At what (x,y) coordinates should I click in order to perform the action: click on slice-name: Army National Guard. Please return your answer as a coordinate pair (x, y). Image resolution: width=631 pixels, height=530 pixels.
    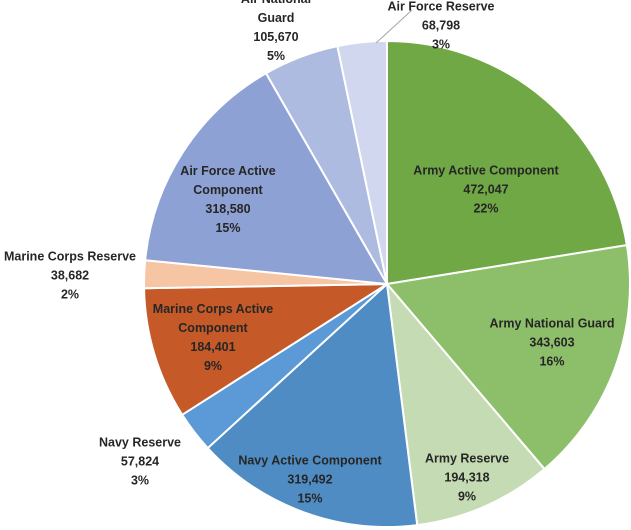
    Looking at the image, I should click on (552, 323).